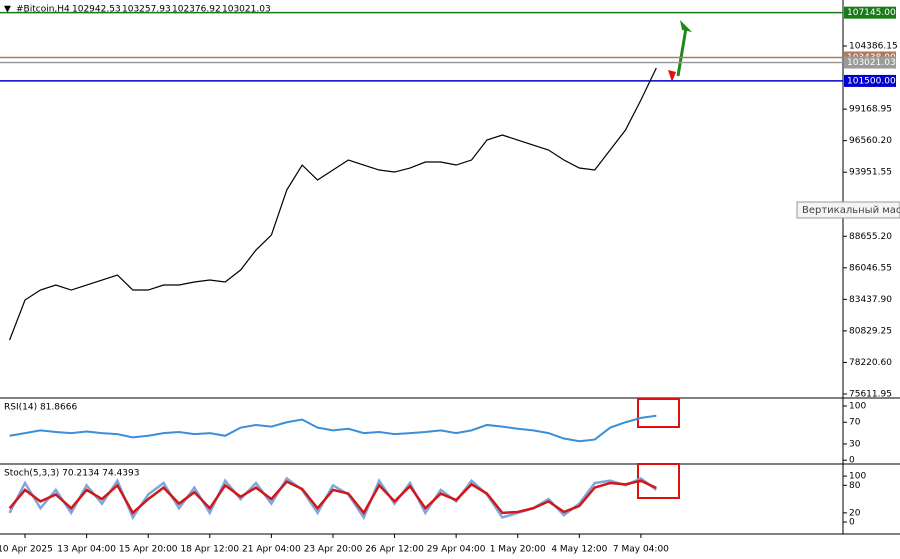 The width and height of the screenshot is (900, 559). Describe the element at coordinates (641, 550) in the screenshot. I see `x-tick-label: 7 May 04:00` at that location.